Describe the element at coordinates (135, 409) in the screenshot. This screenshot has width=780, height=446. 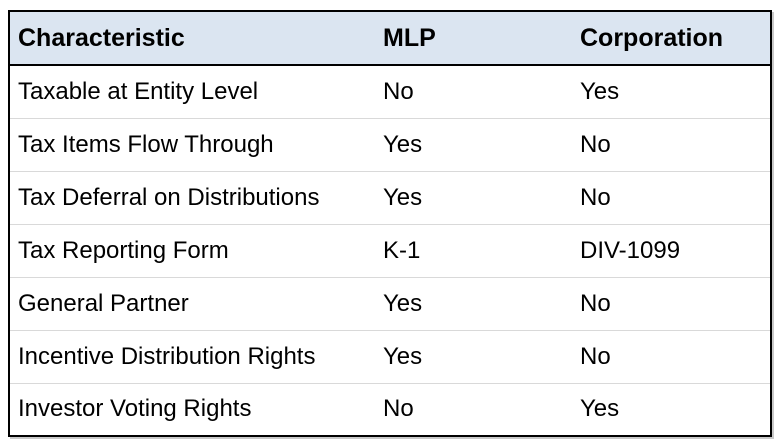
I see `cell-characteristic: Investor Voting Rights` at that location.